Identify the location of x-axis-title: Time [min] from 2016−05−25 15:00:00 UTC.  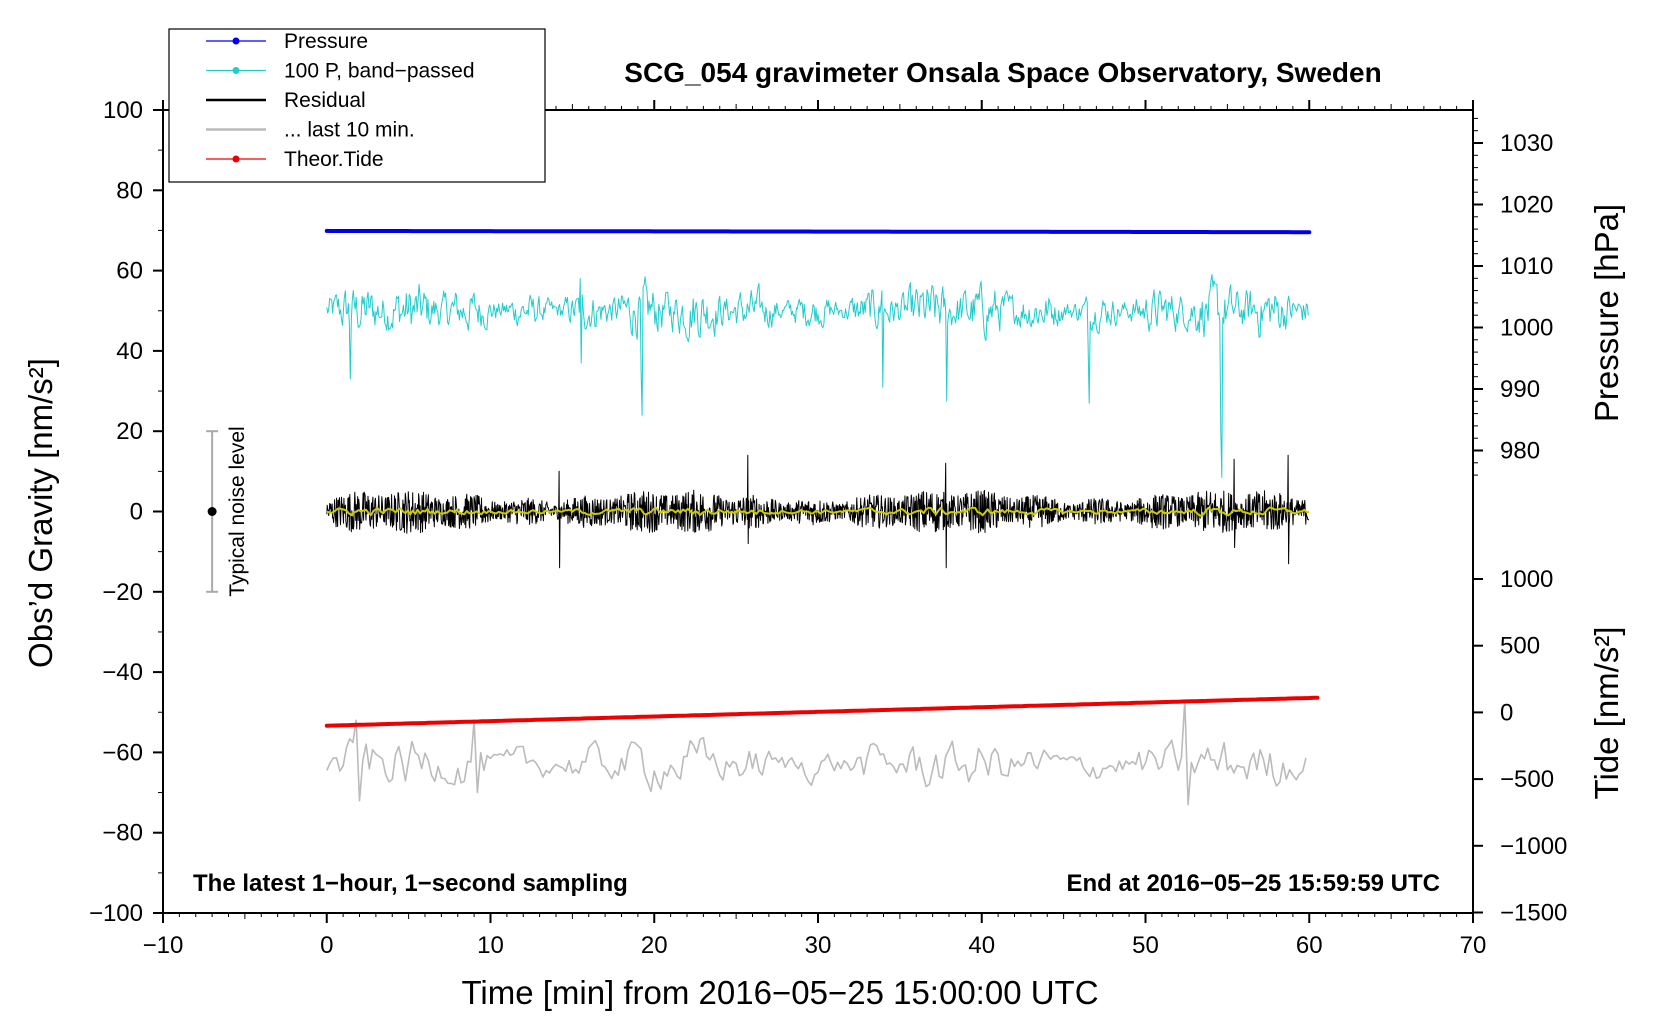
(779, 992).